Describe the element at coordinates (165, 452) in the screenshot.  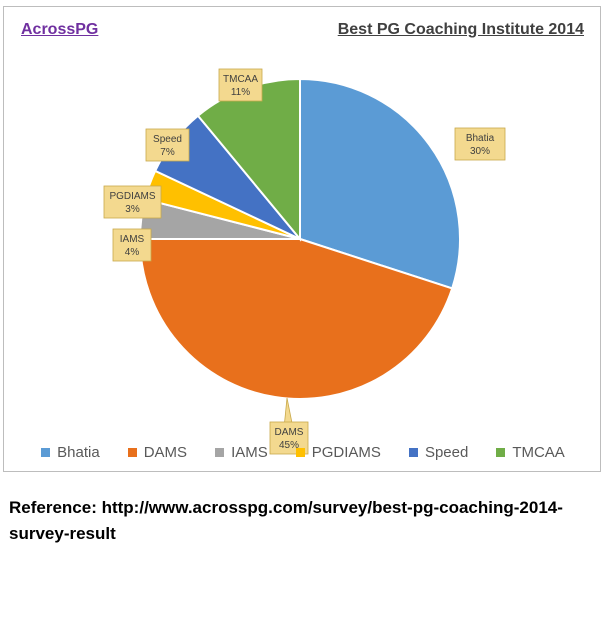
I see `legend-label: DAMS` at that location.